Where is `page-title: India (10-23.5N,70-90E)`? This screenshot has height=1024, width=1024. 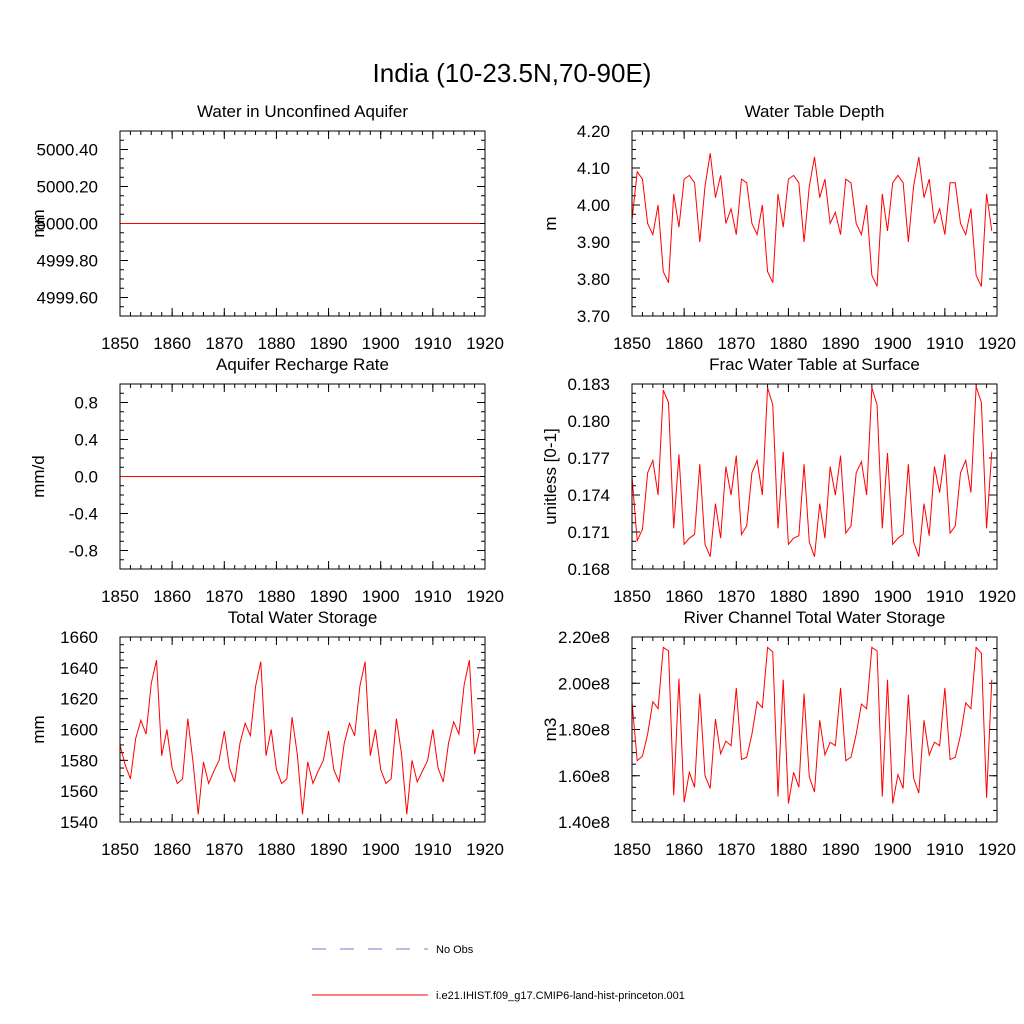
page-title: India (10-23.5N,70-90E) is located at coordinates (512, 73).